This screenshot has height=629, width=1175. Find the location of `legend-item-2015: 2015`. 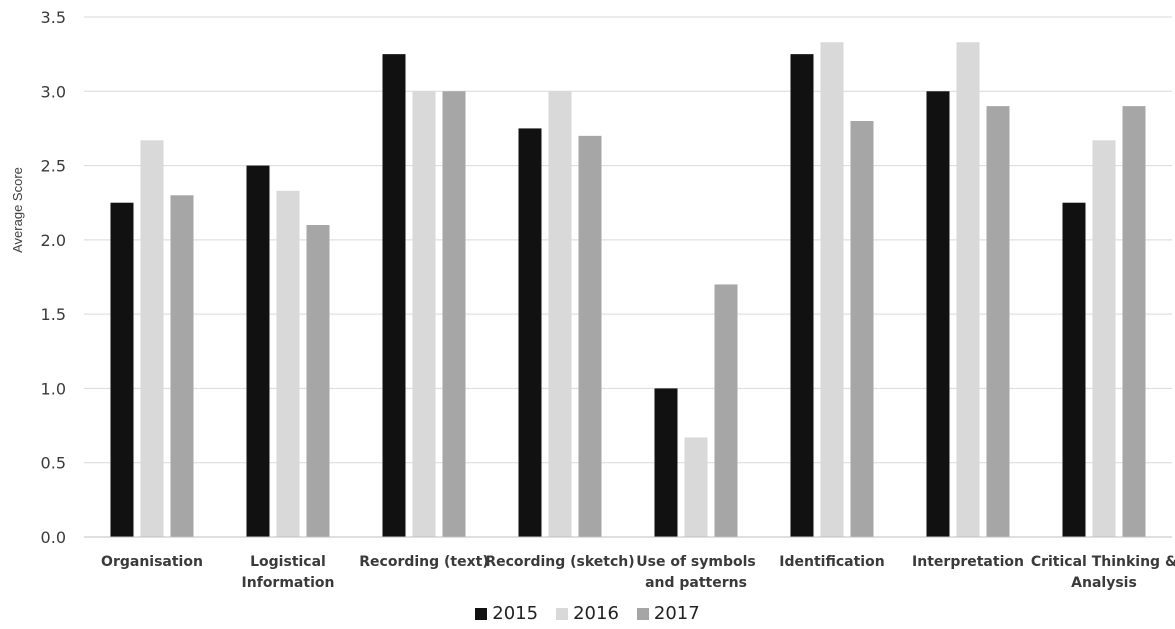

legend-item-2015: 2015 is located at coordinates (506, 613).